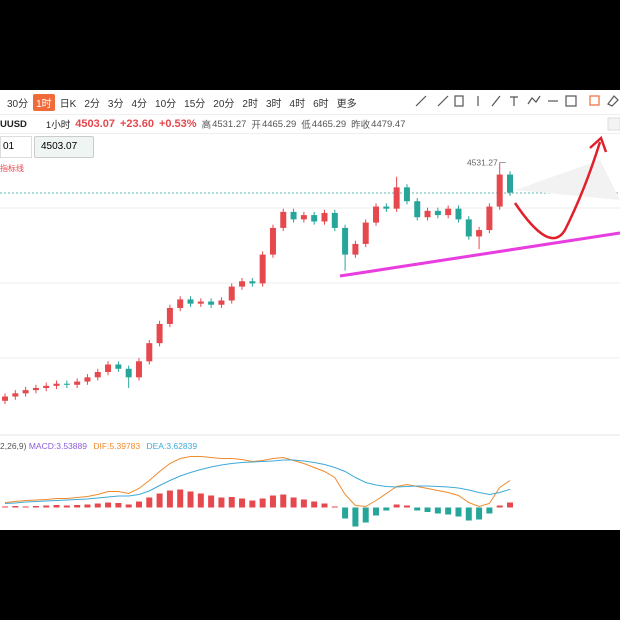 This screenshot has height=620, width=620. I want to click on tool-icons, so click(517, 101).